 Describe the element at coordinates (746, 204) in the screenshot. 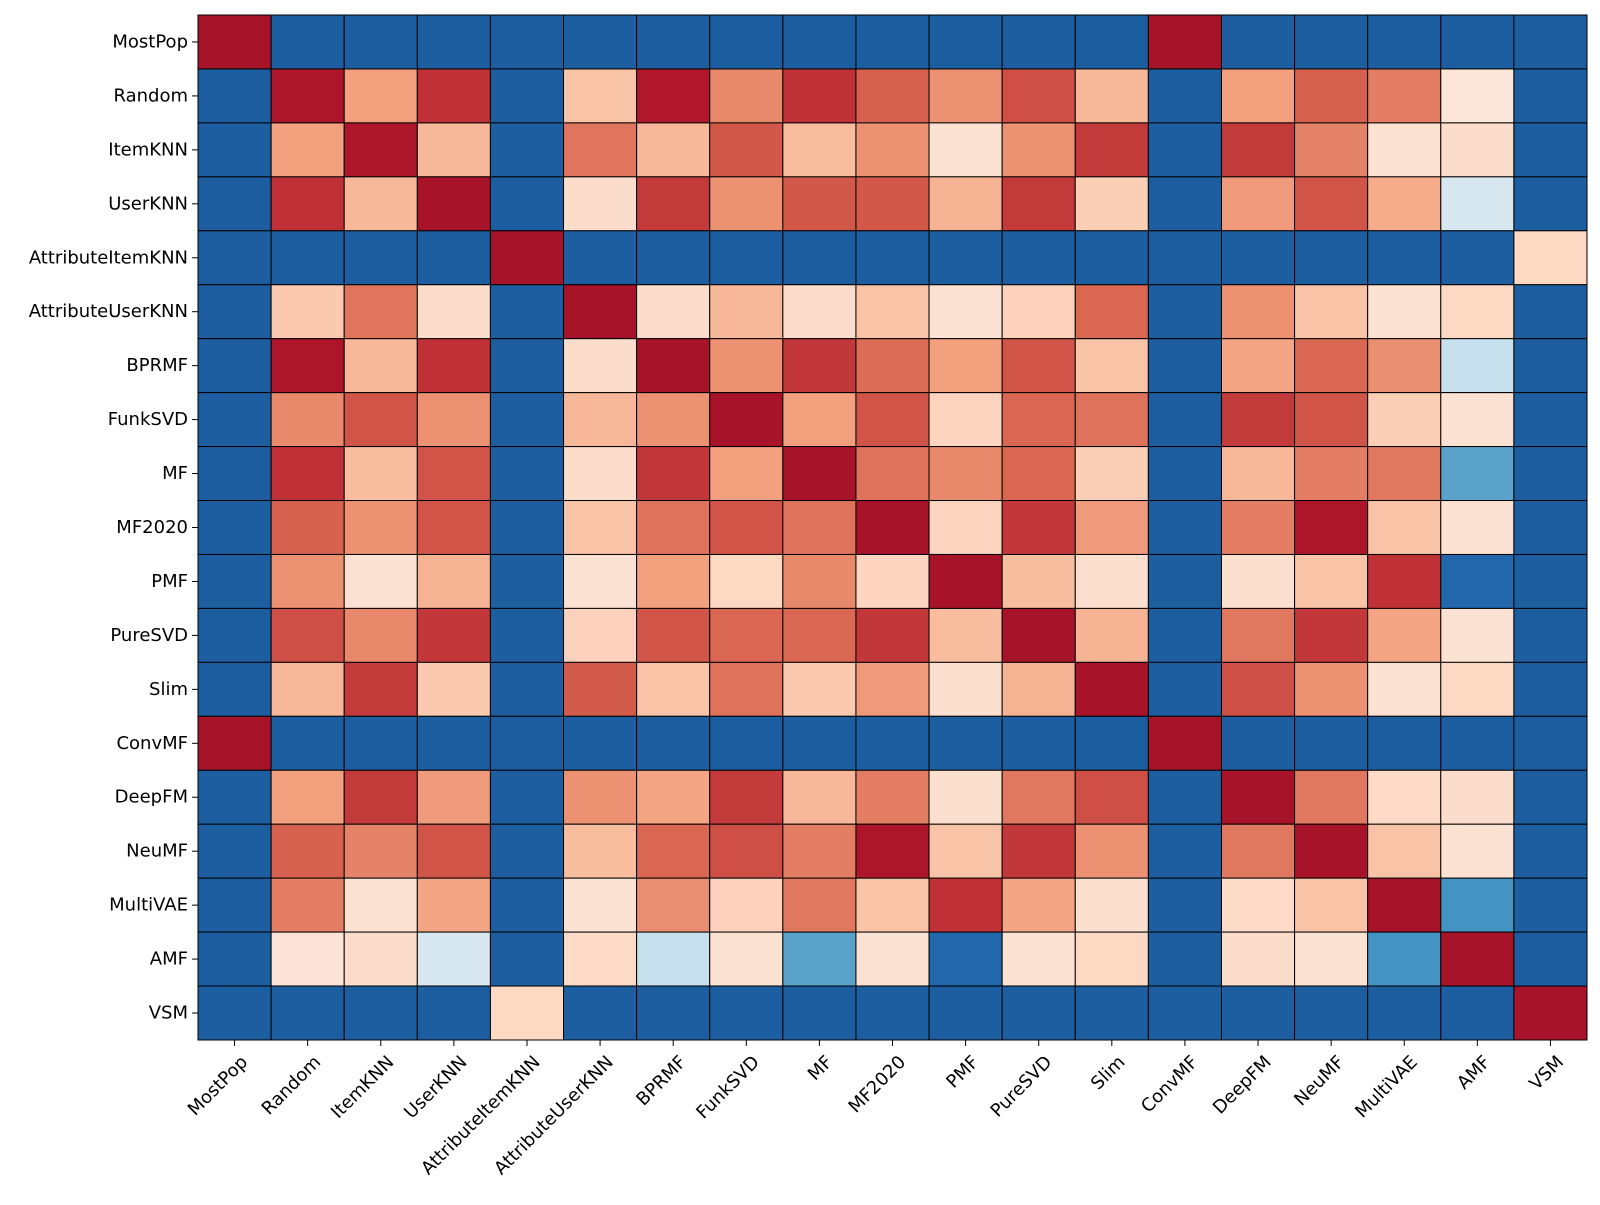

I see `heatmap-cell-userknn-funksvd` at that location.